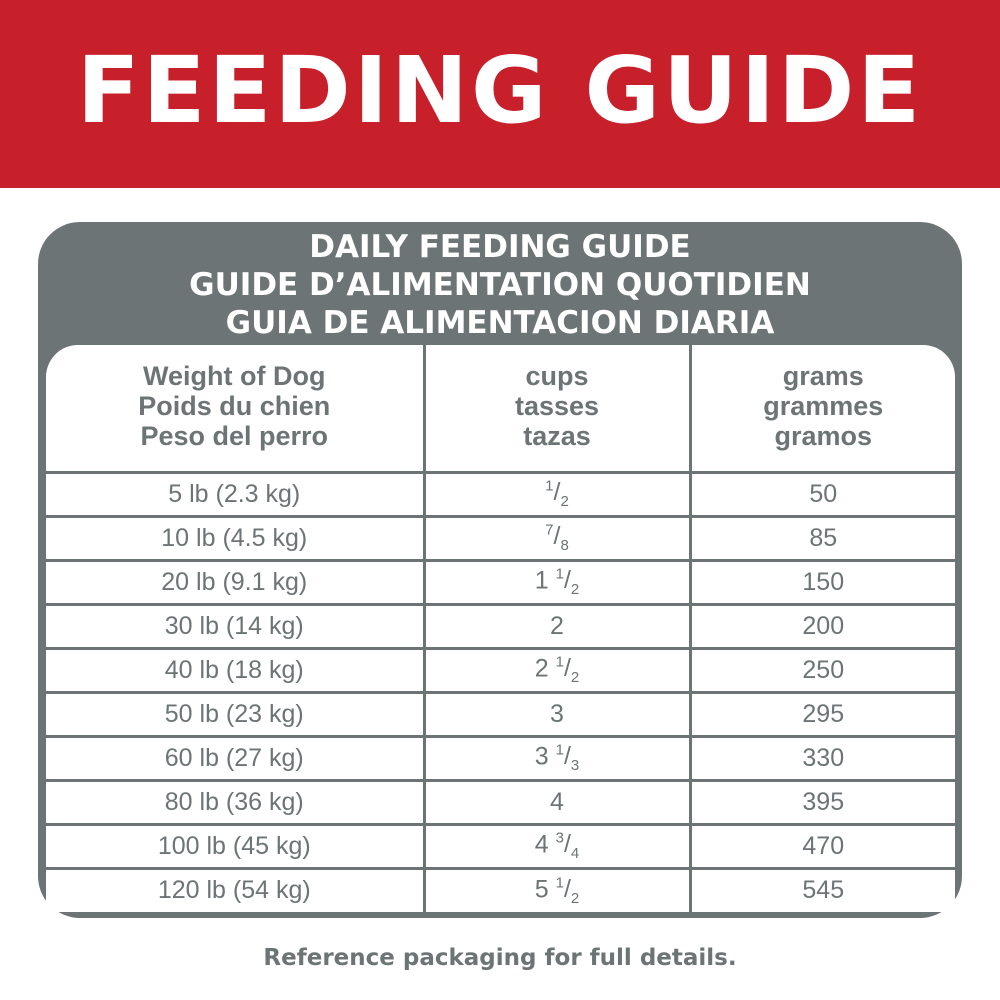 The height and width of the screenshot is (1000, 1000). I want to click on fraction-denominator: 4, so click(575, 854).